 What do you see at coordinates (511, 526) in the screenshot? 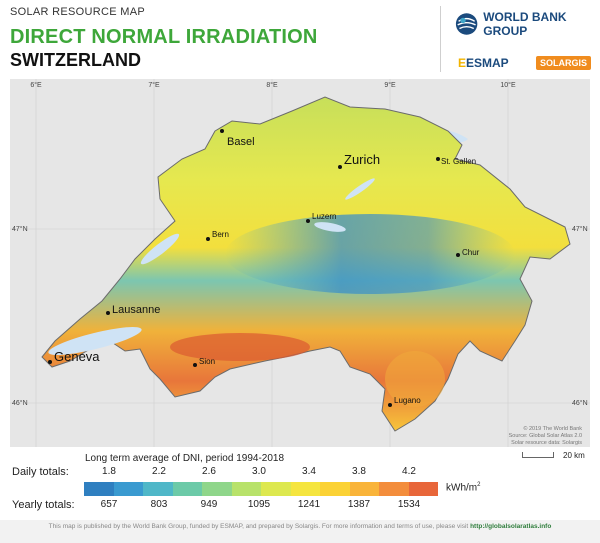
I see `atlas-link: http://globalsolaratlas.info` at bounding box center [511, 526].